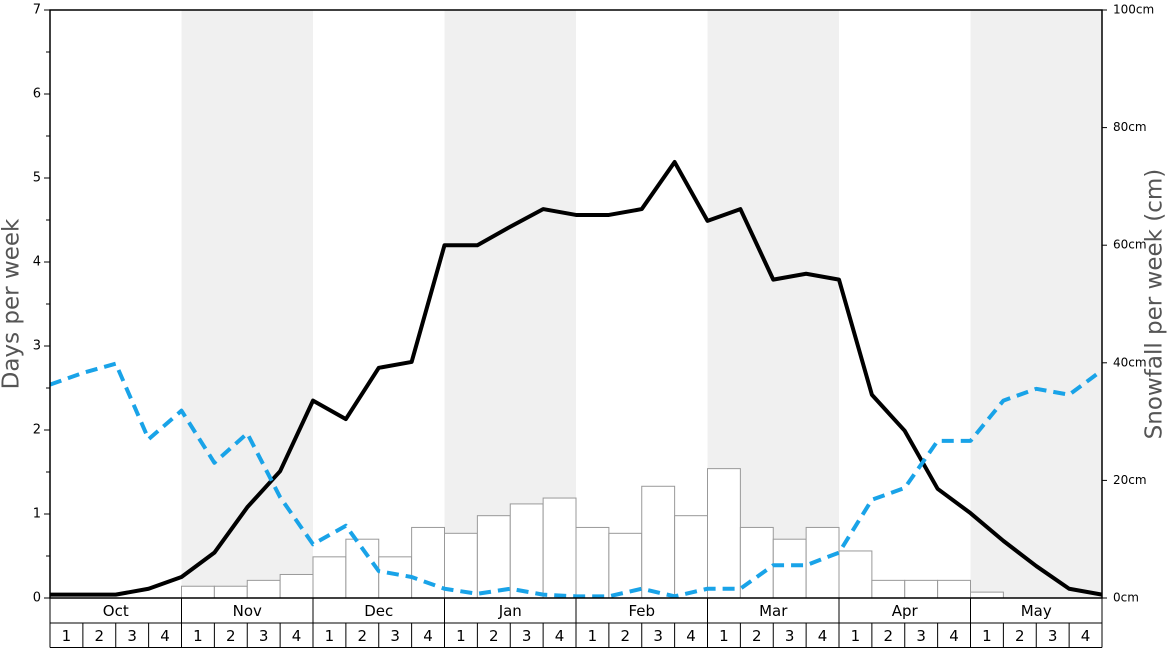  Describe the element at coordinates (1130, 480) in the screenshot. I see `y2-tick-label: 20cm` at that location.